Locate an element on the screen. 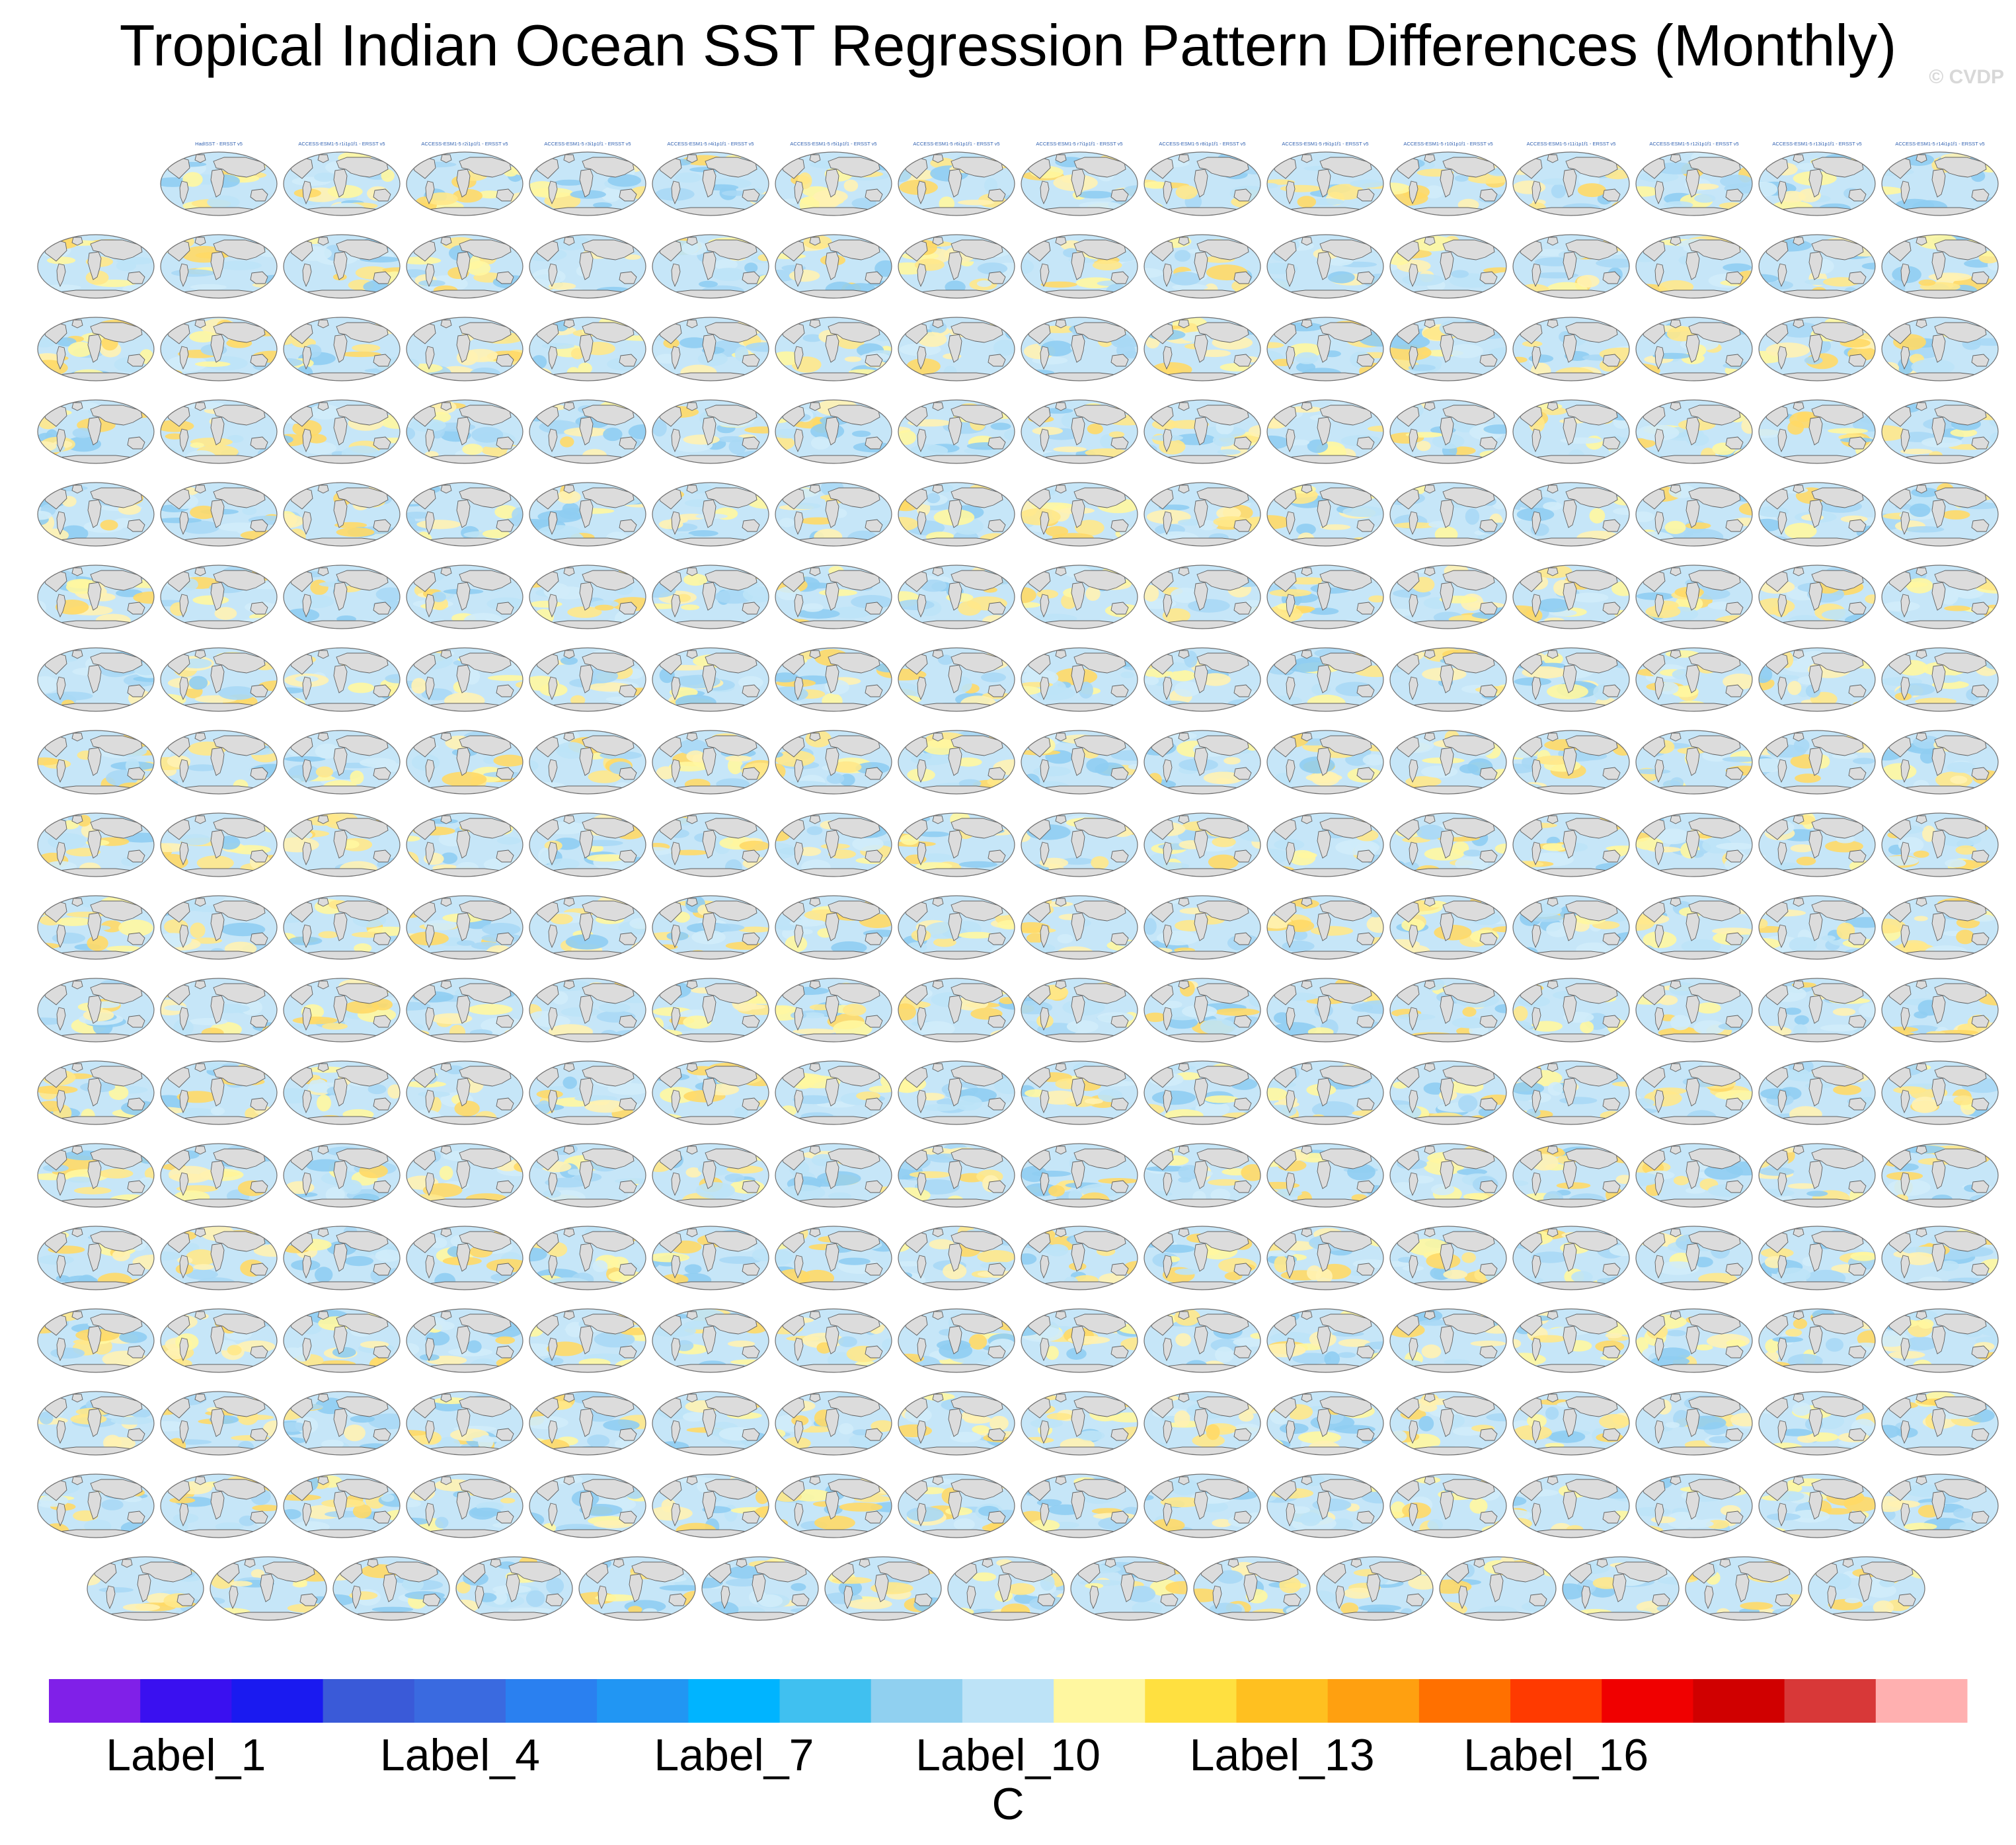 The height and width of the screenshot is (1845, 2016). map-panel: ACCESS-ESM1-5 r5i1p1f1 - ERSST v5 is located at coordinates (833, 178).